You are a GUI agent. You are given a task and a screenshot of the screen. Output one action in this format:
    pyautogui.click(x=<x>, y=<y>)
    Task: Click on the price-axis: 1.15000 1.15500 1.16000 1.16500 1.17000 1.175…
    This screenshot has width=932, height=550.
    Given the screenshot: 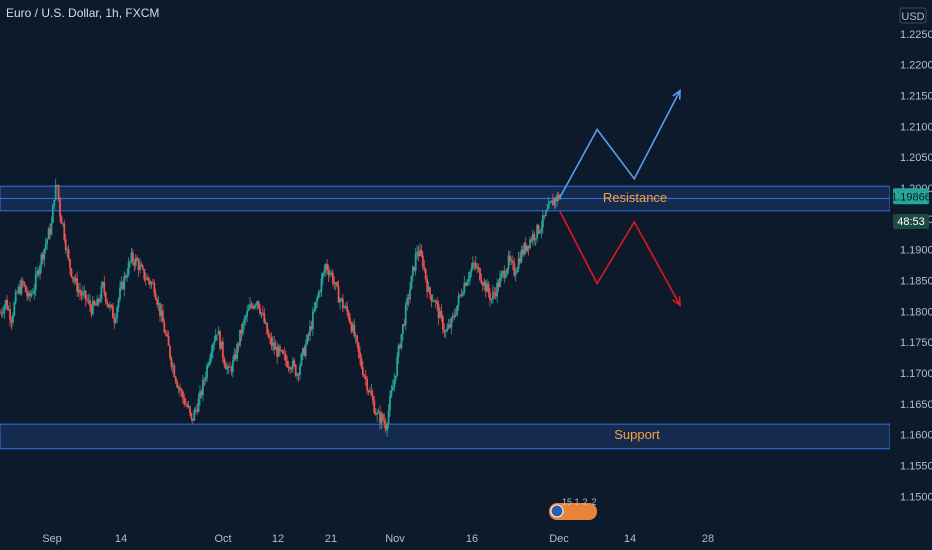 What is the action you would take?
    pyautogui.click(x=911, y=262)
    